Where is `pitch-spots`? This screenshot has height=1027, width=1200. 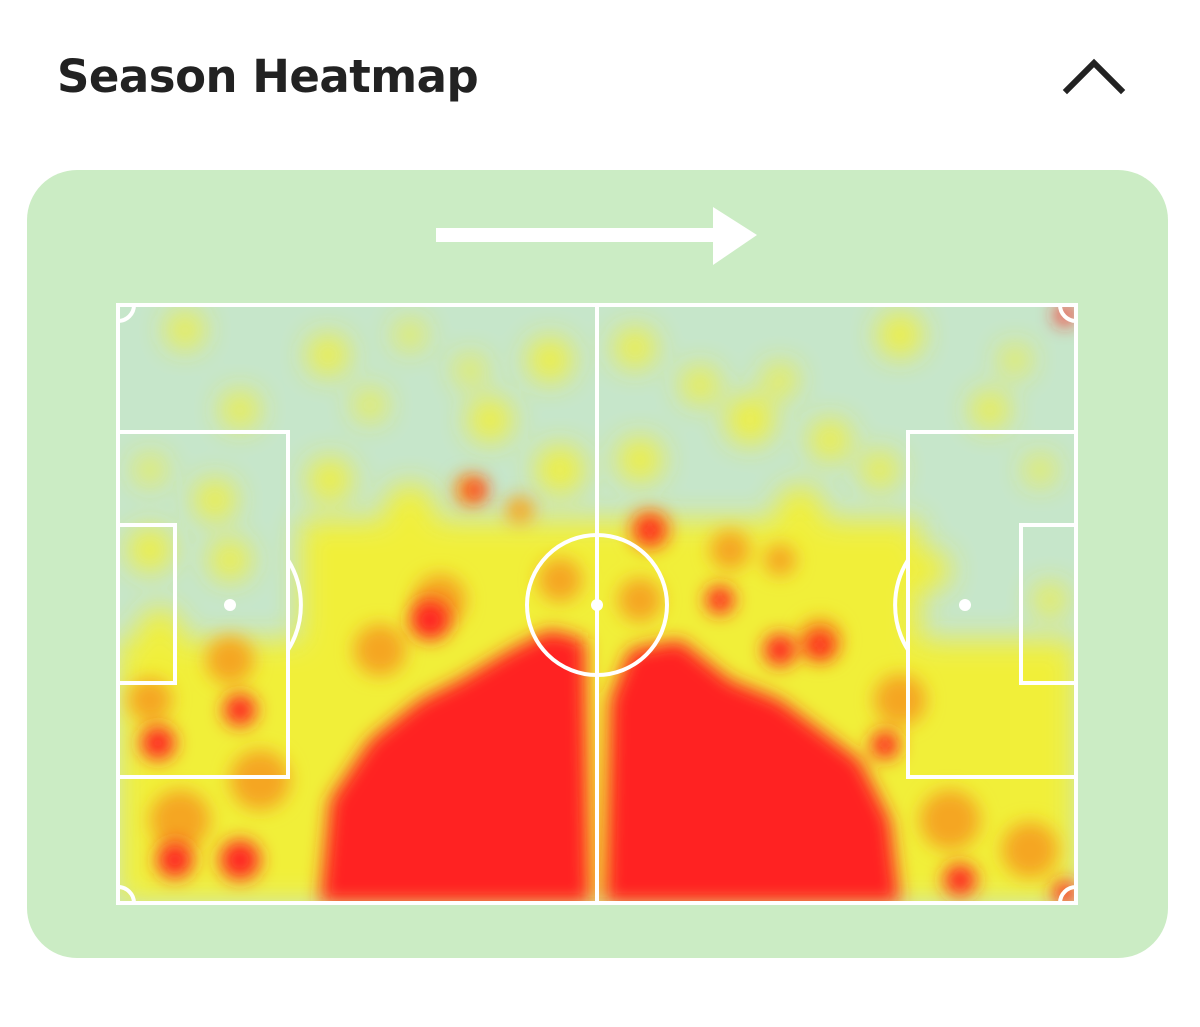
pitch-spots is located at coordinates (597, 605).